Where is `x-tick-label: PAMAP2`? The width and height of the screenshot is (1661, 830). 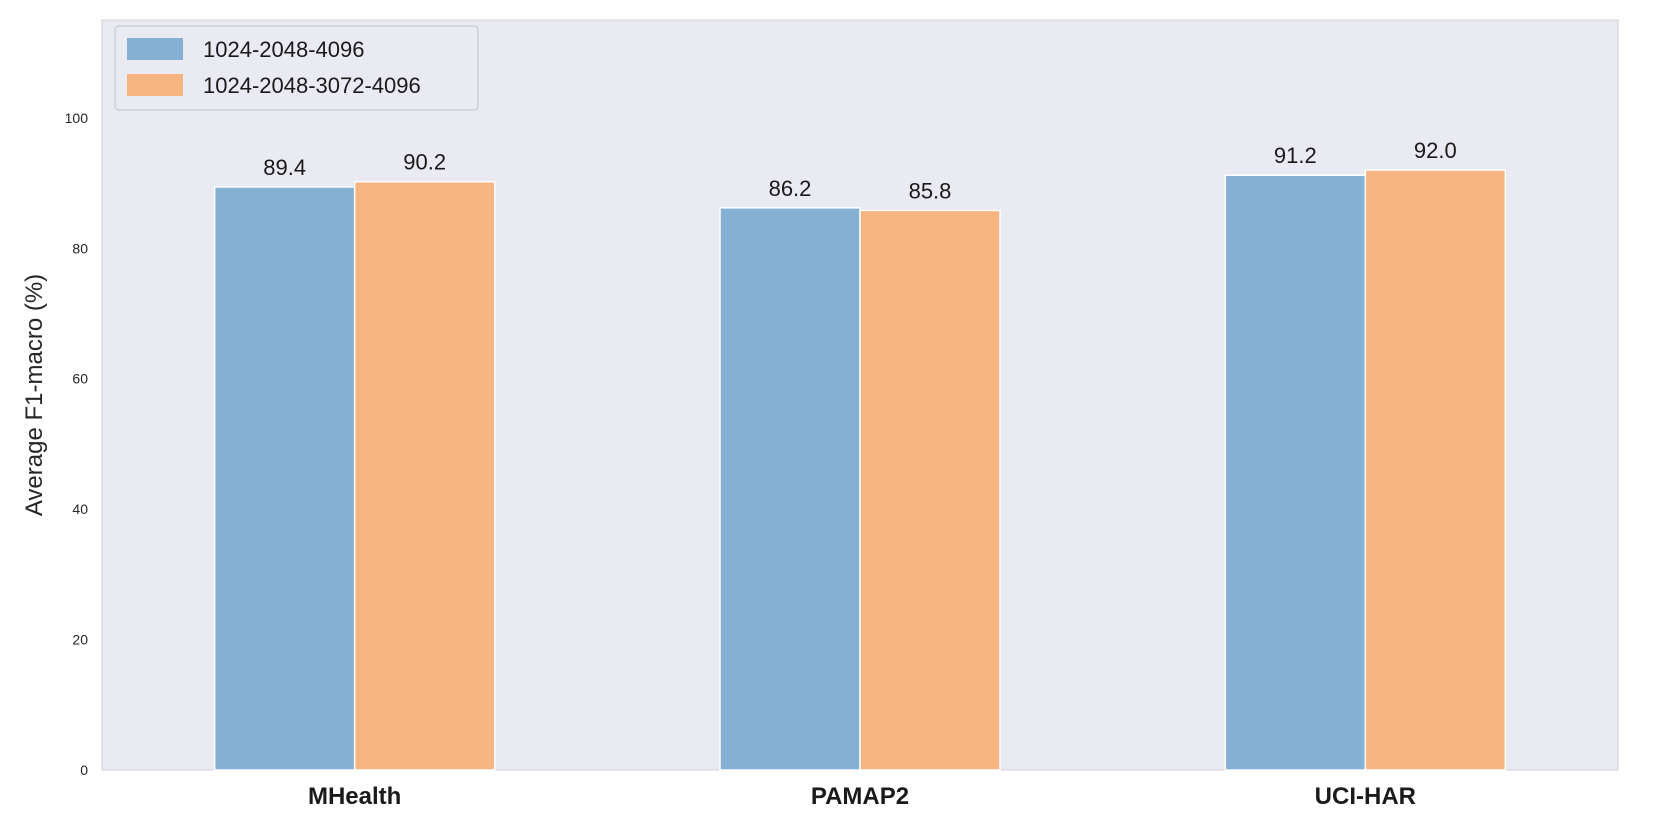 x-tick-label: PAMAP2 is located at coordinates (860, 796).